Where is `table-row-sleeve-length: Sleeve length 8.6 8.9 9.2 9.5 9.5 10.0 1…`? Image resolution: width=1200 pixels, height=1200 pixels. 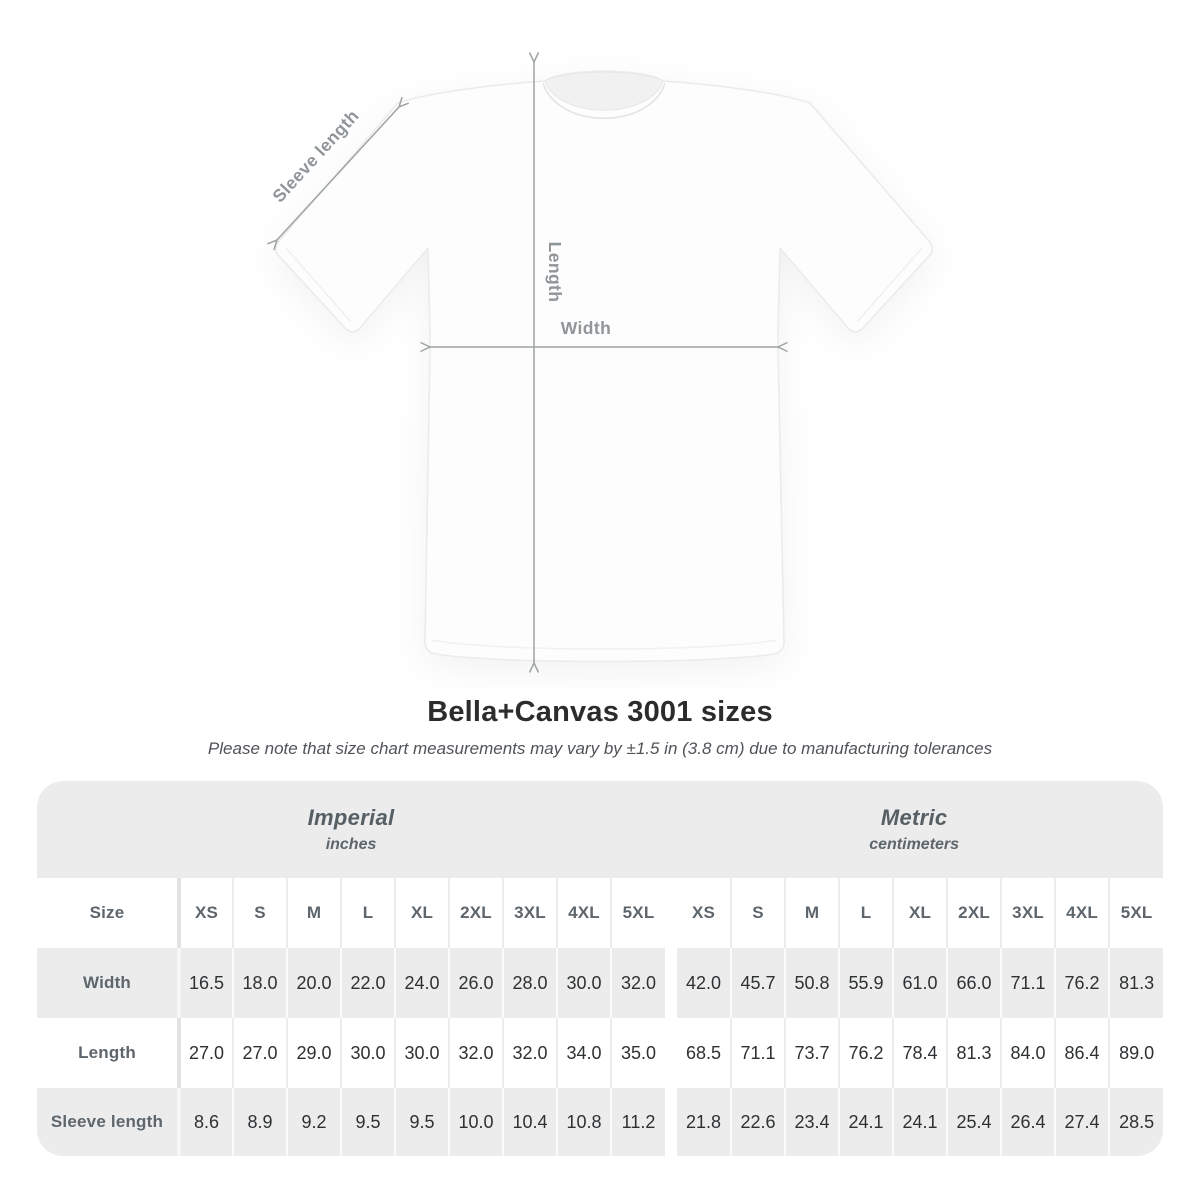
table-row-sleeve-length: Sleeve length 8.6 8.9 9.2 9.5 9.5 10.0 1… is located at coordinates (600, 1122).